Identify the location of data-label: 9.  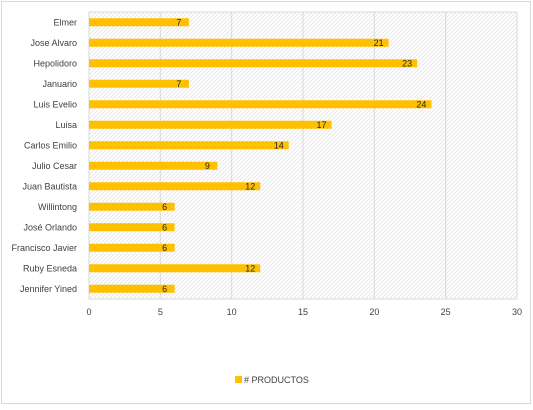
(207, 166).